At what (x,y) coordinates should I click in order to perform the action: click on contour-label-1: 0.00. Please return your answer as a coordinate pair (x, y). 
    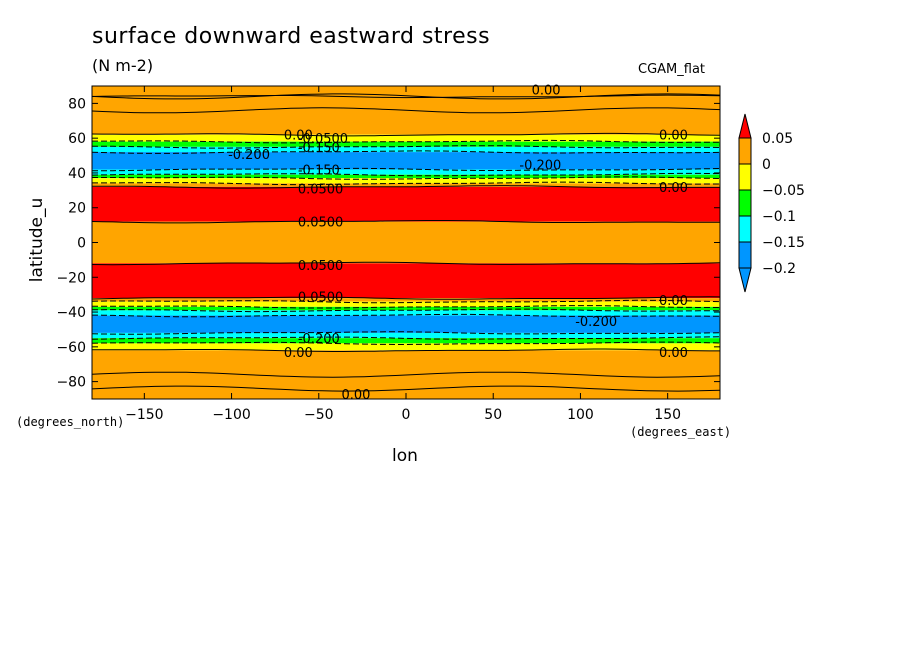
    Looking at the image, I should click on (298, 136).